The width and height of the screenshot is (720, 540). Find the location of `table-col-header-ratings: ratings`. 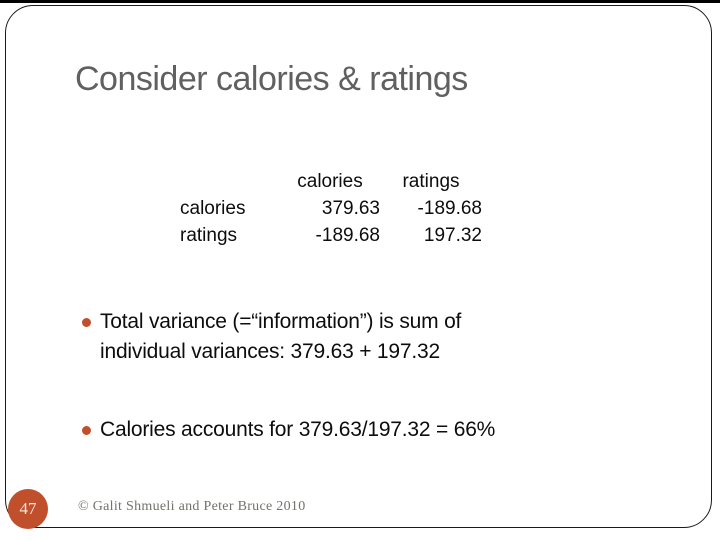

table-col-header-ratings: ratings is located at coordinates (431, 181).